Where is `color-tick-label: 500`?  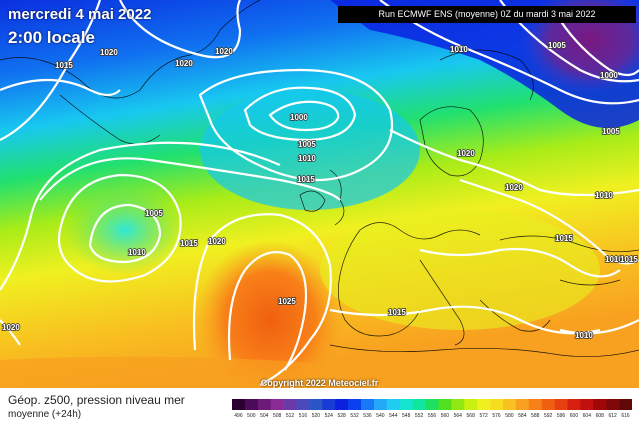
color-tick-label: 500 is located at coordinates (251, 416).